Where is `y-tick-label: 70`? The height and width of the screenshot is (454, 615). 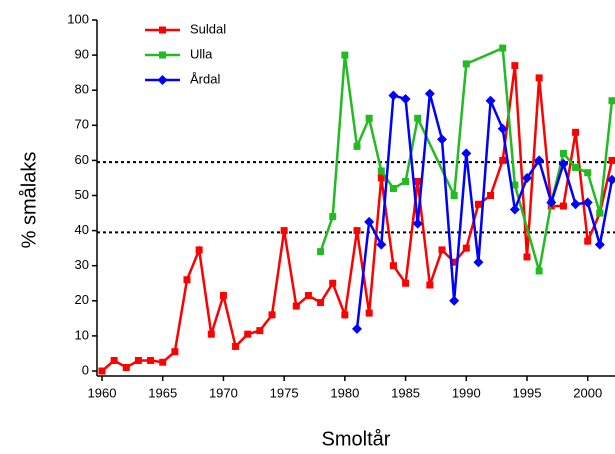 y-tick-label: 70 is located at coordinates (82, 124).